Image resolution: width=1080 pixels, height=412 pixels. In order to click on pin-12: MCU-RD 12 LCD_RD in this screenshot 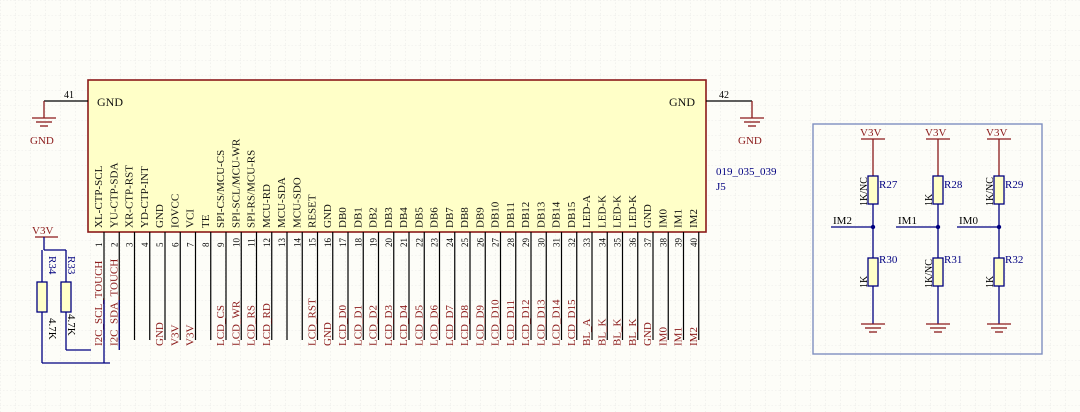, I will do `click(267, 265)`.